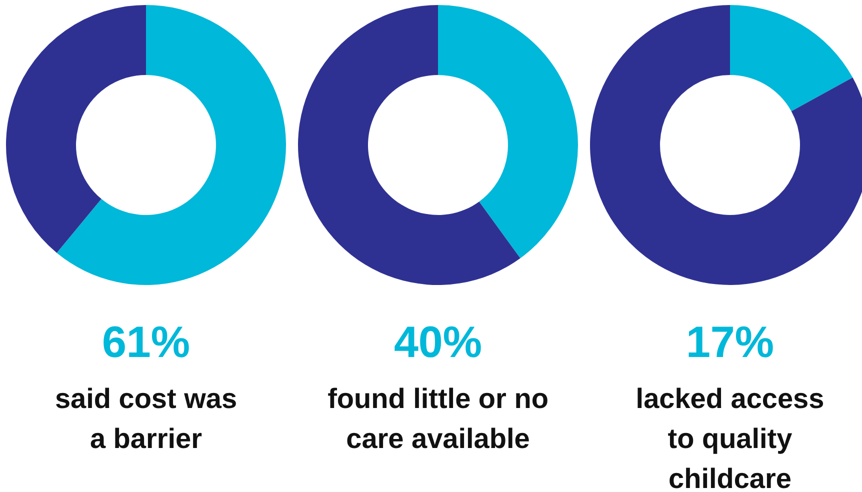 This screenshot has height=492, width=862. What do you see at coordinates (146, 342) in the screenshot?
I see `text: 61%` at bounding box center [146, 342].